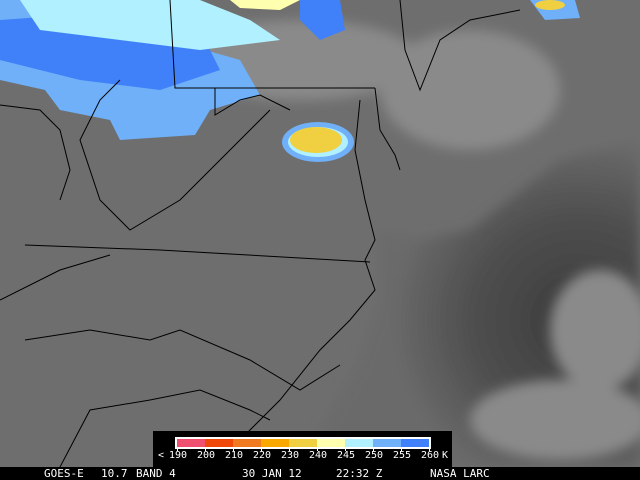  Describe the element at coordinates (445, 455) in the screenshot. I see `colorbar-unit: K` at that location.